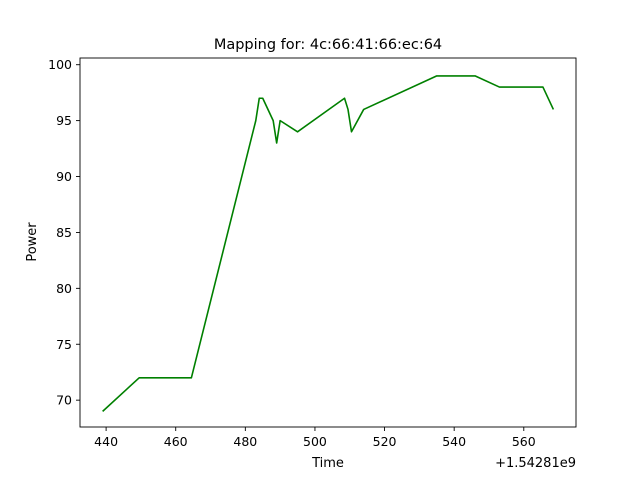  What do you see at coordinates (64, 400) in the screenshot?
I see `y-tick-label: 70` at bounding box center [64, 400].